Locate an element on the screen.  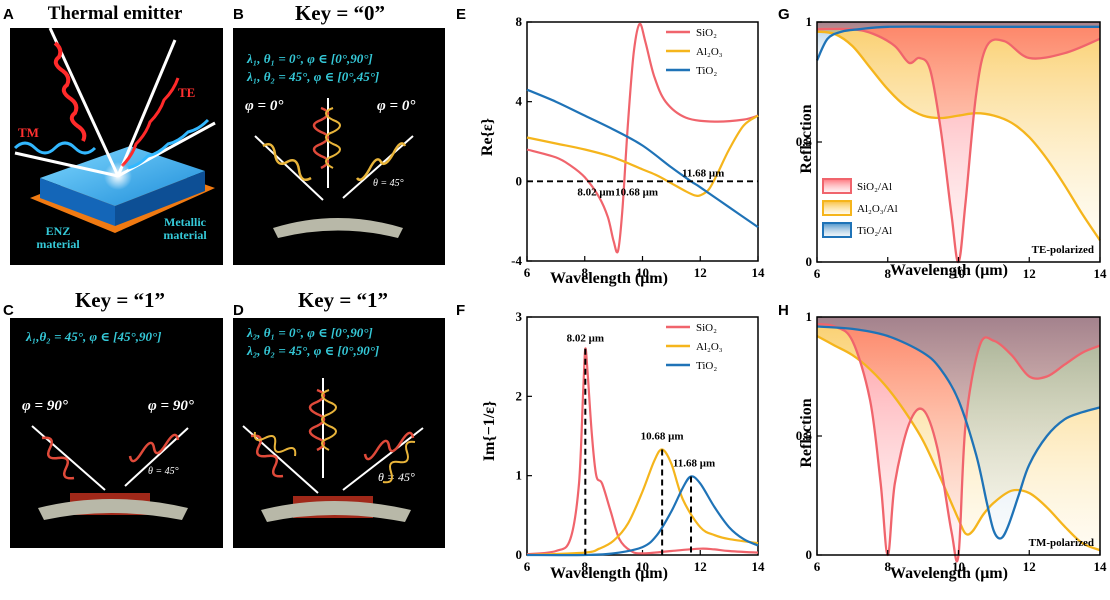
enz-label: ENZ material is located at coordinates (58, 237).